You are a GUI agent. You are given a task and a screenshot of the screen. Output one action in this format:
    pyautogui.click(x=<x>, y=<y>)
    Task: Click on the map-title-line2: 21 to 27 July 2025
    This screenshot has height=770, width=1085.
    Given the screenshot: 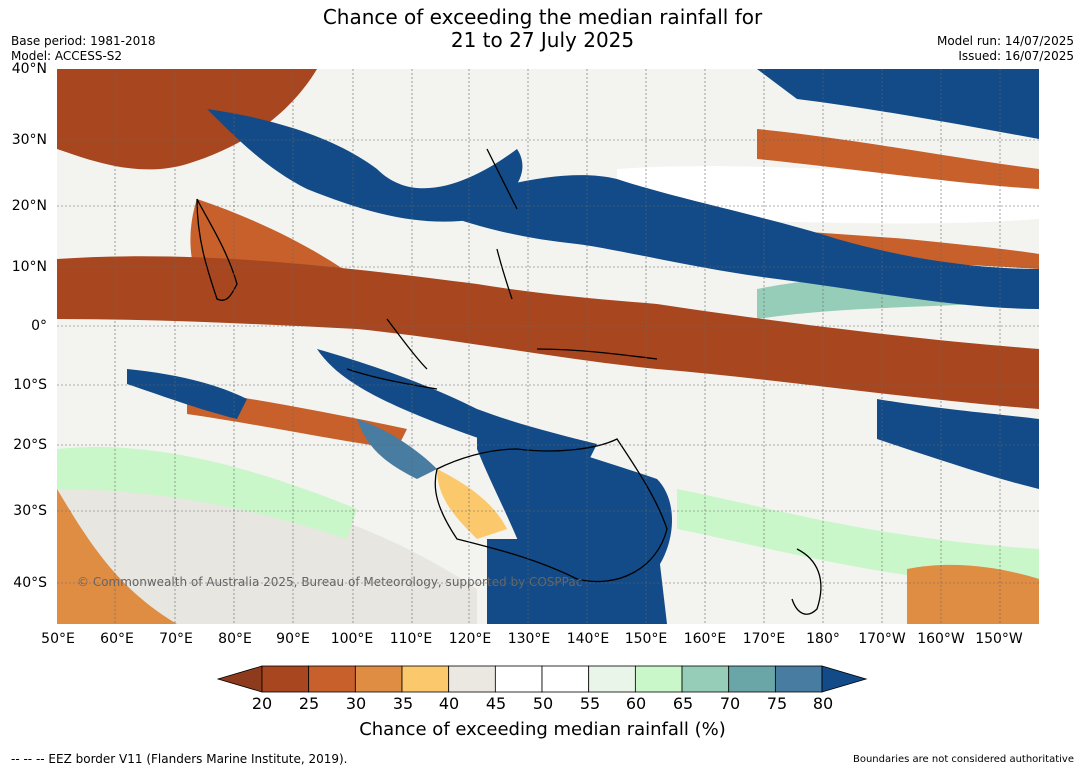 What is the action you would take?
    pyautogui.click(x=542, y=40)
    